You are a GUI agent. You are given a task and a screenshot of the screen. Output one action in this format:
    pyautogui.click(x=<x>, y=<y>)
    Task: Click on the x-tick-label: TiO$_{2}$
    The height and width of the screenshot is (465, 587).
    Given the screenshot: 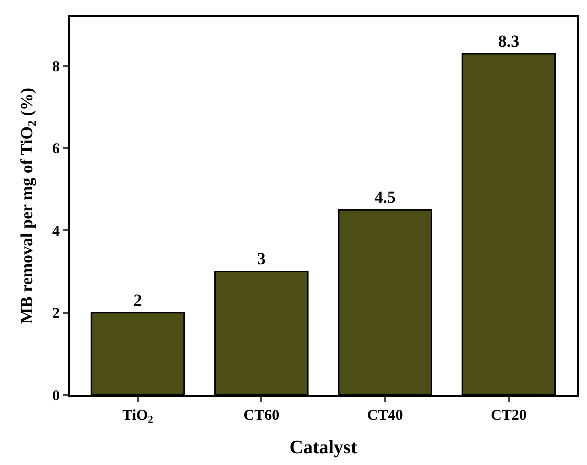 What is the action you would take?
    pyautogui.click(x=138, y=417)
    